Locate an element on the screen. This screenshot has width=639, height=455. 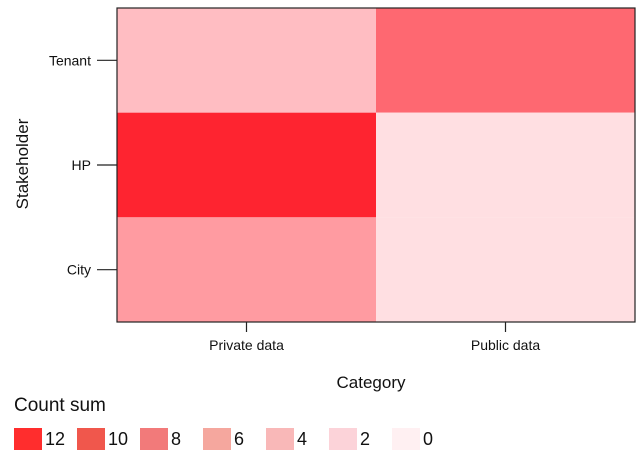
legend-label: 4 is located at coordinates (302, 439).